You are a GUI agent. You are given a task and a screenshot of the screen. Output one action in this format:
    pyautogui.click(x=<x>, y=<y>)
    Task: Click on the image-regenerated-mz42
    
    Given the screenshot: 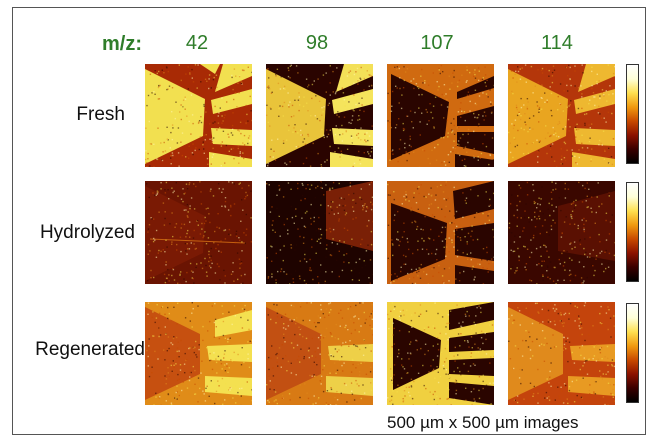 What is the action you would take?
    pyautogui.click(x=198, y=353)
    